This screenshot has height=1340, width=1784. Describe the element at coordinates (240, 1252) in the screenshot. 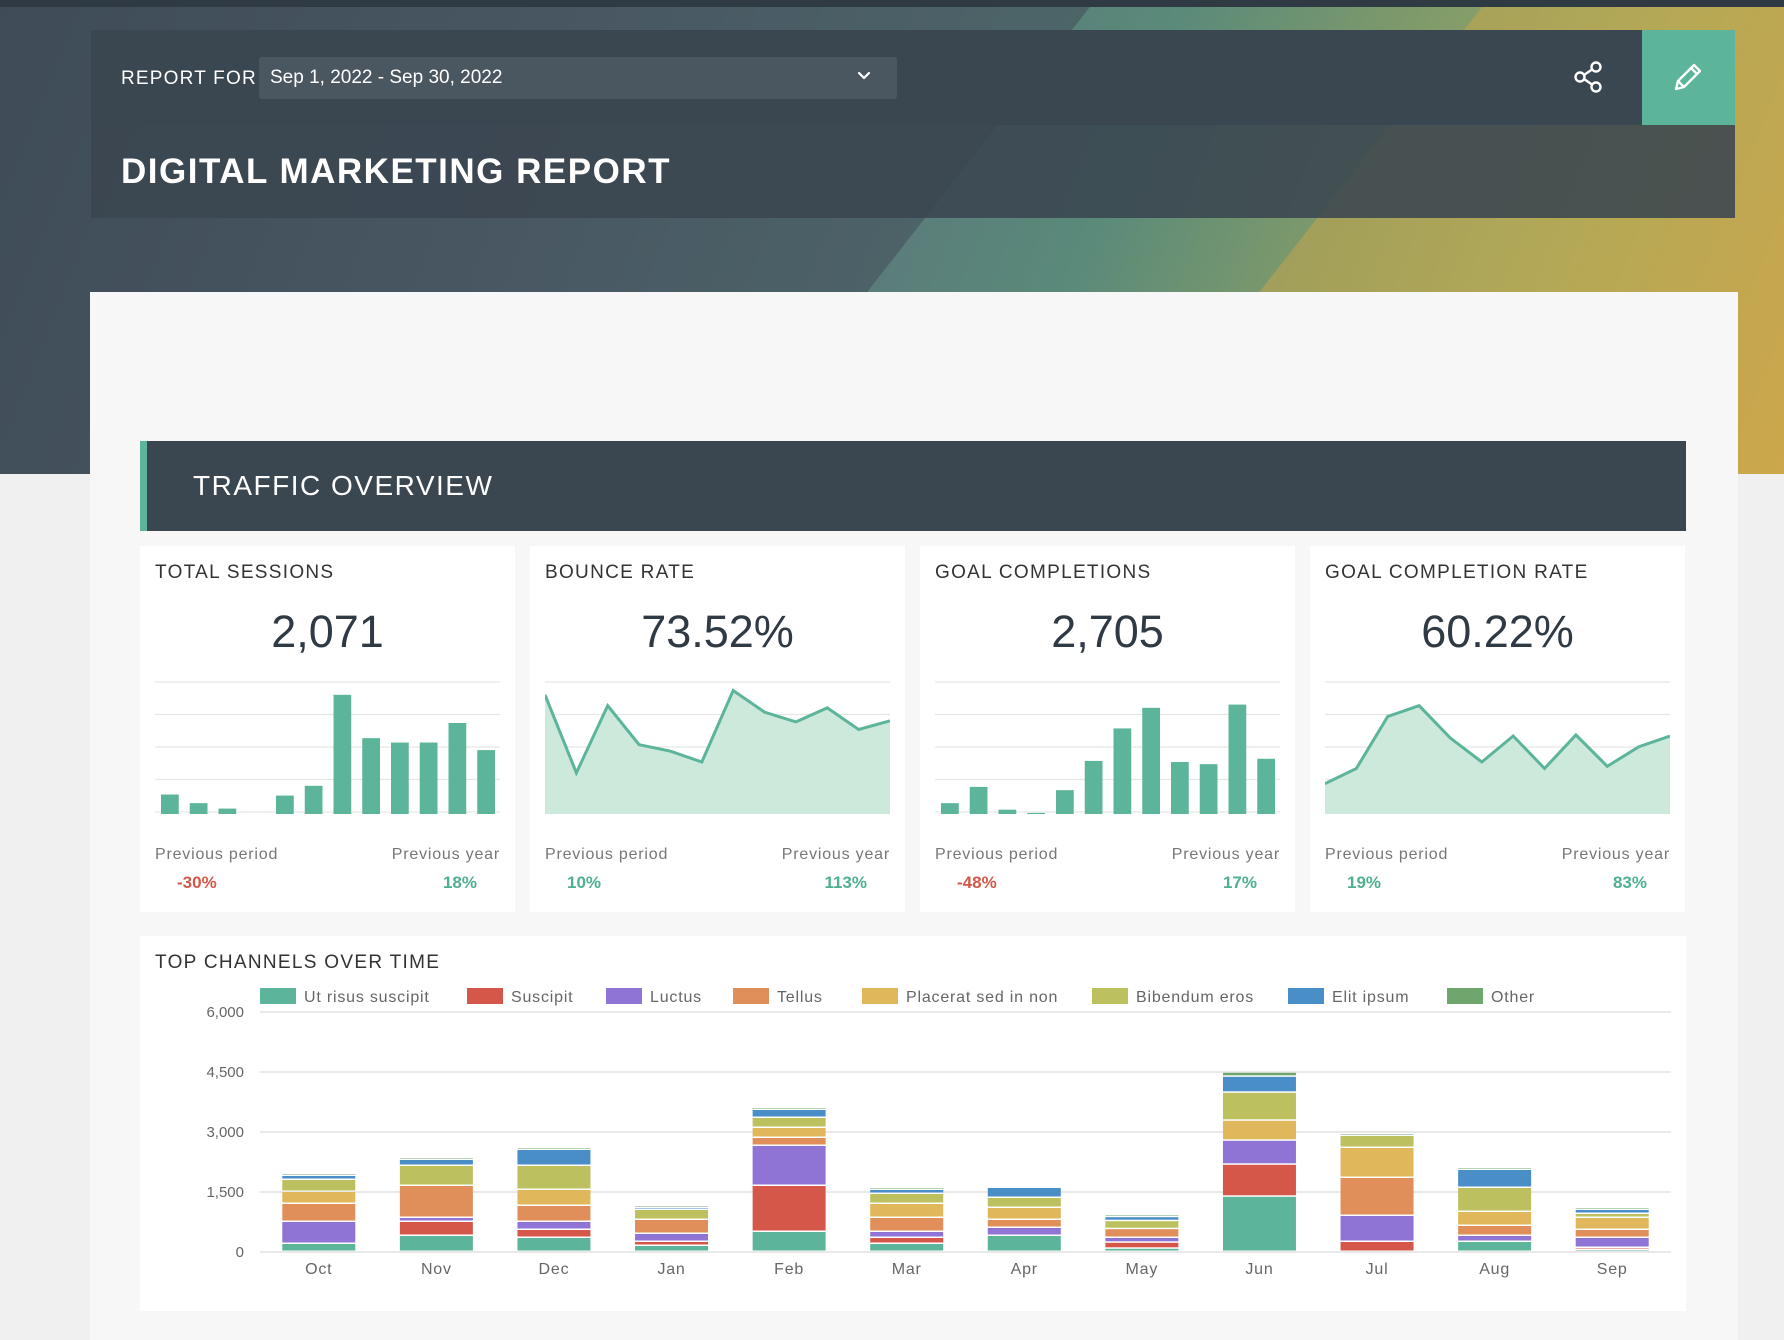

I see `y-tick-label: 0` at that location.